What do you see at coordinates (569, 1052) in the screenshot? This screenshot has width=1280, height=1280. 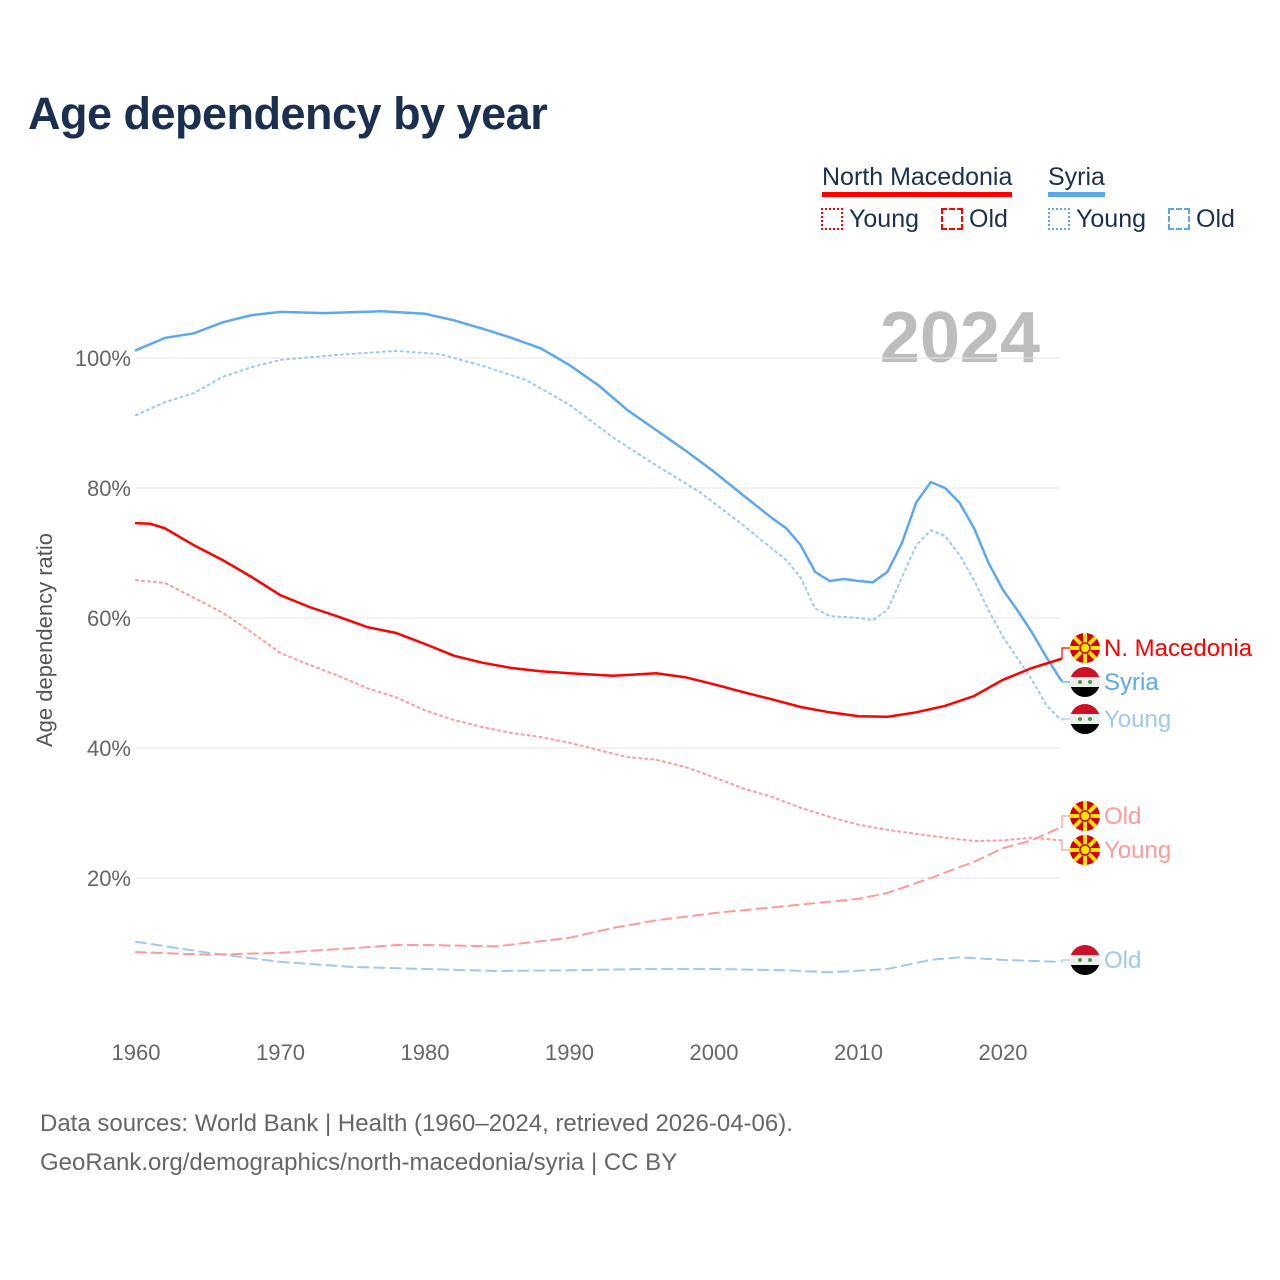 I see `x-tick-label: 1990` at bounding box center [569, 1052].